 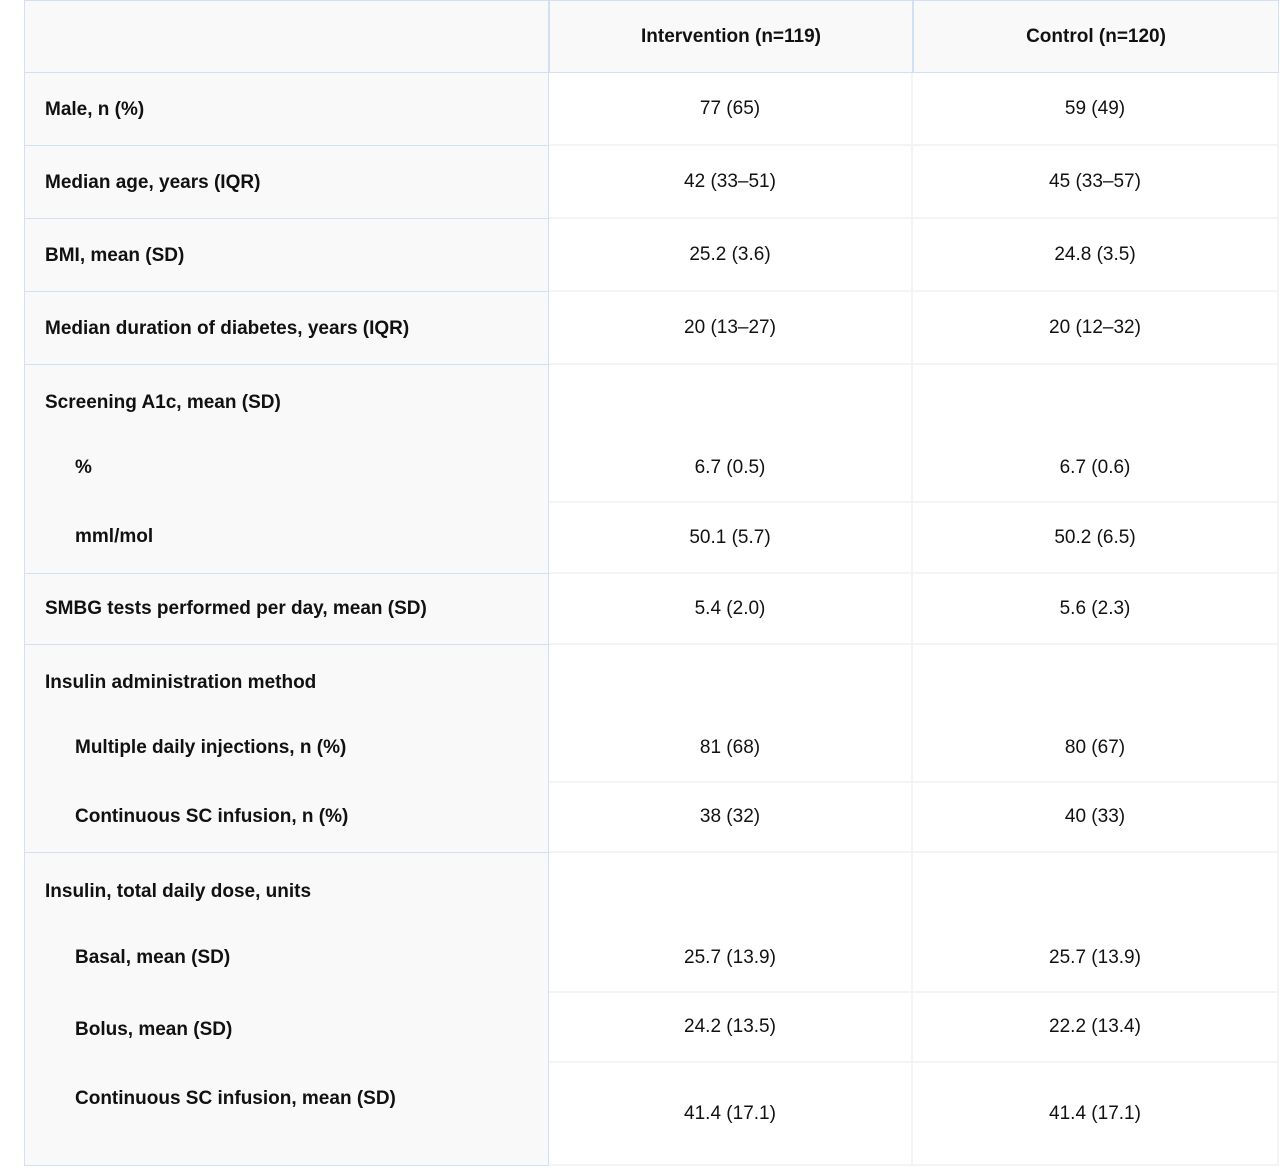 What do you see at coordinates (1096, 109) in the screenshot?
I see `cell-control: 59 (49)` at bounding box center [1096, 109].